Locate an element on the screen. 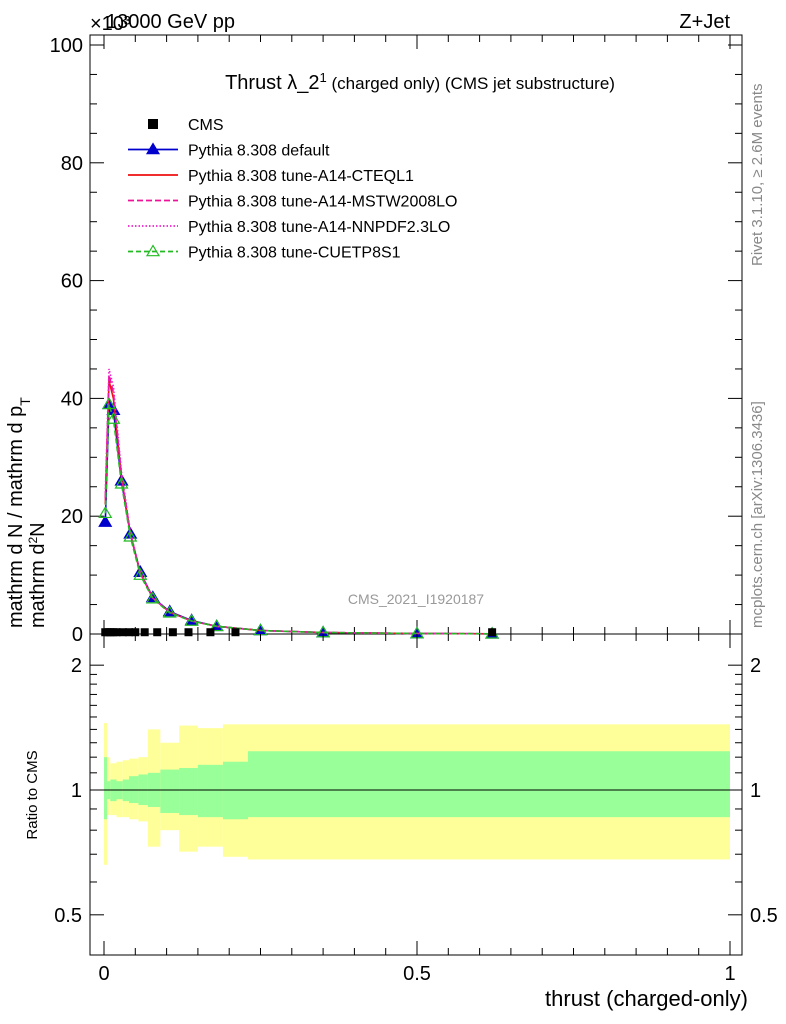 The height and width of the screenshot is (1024, 786). lower-y-tick-label: 0.5 is located at coordinates (68, 916).